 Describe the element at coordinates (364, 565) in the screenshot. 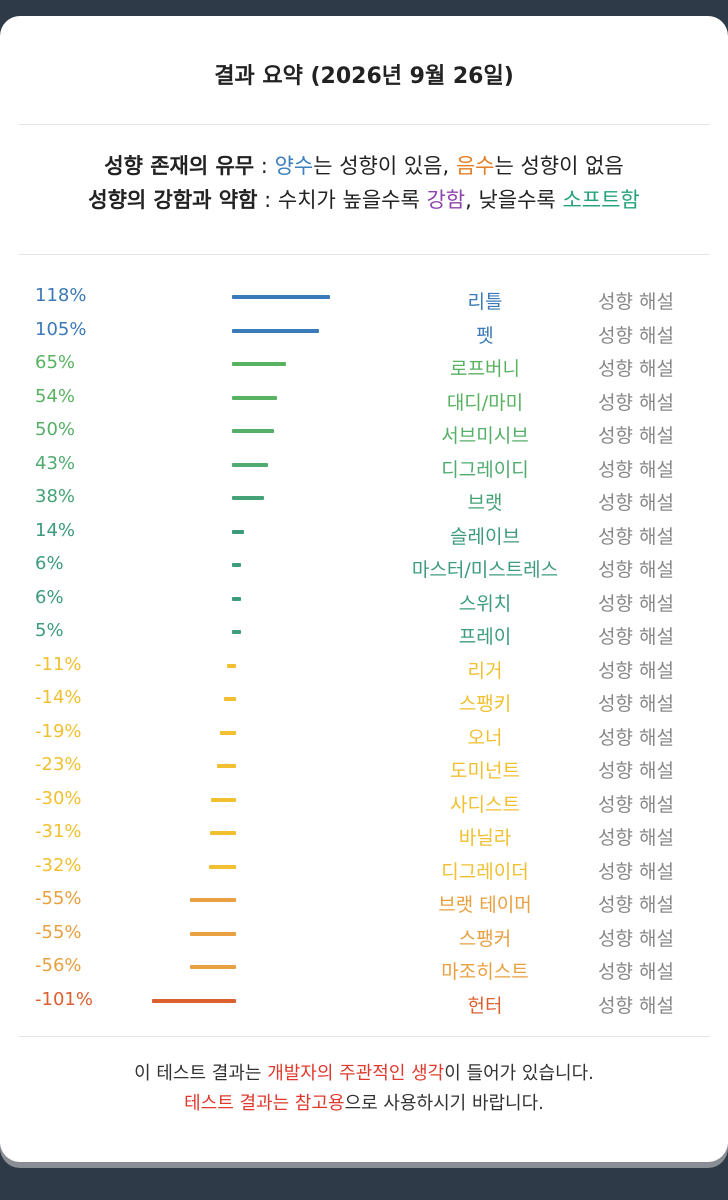

I see `result-row: 6% 마스터/미스트레스 성향 해설` at that location.